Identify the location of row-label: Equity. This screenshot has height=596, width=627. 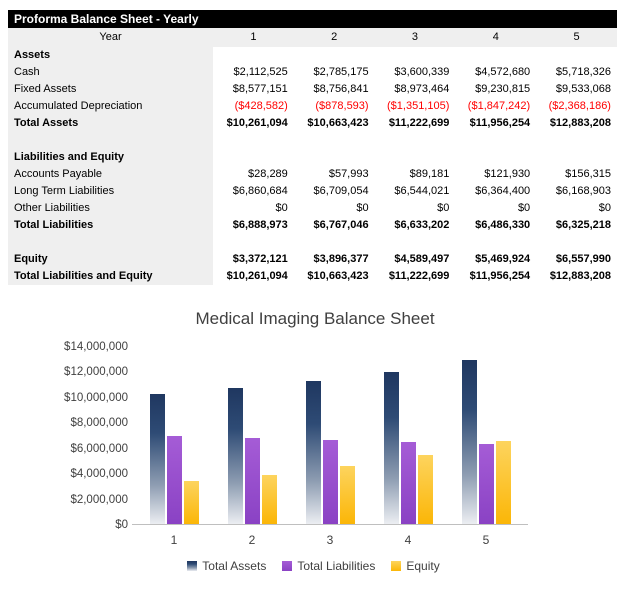
(110, 259).